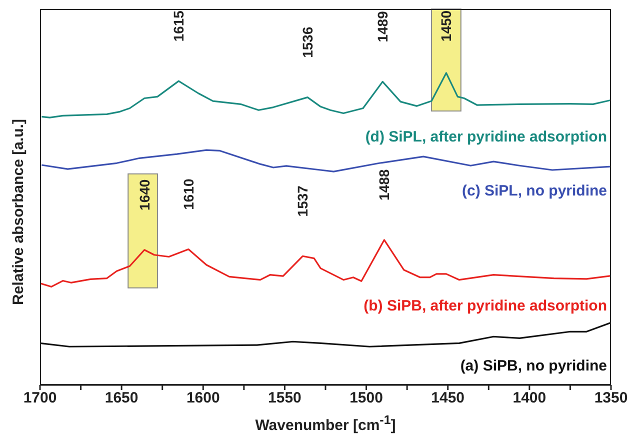 Image resolution: width=630 pixels, height=437 pixels. What do you see at coordinates (121, 398) in the screenshot?
I see `x-tick-label: 1650` at bounding box center [121, 398].